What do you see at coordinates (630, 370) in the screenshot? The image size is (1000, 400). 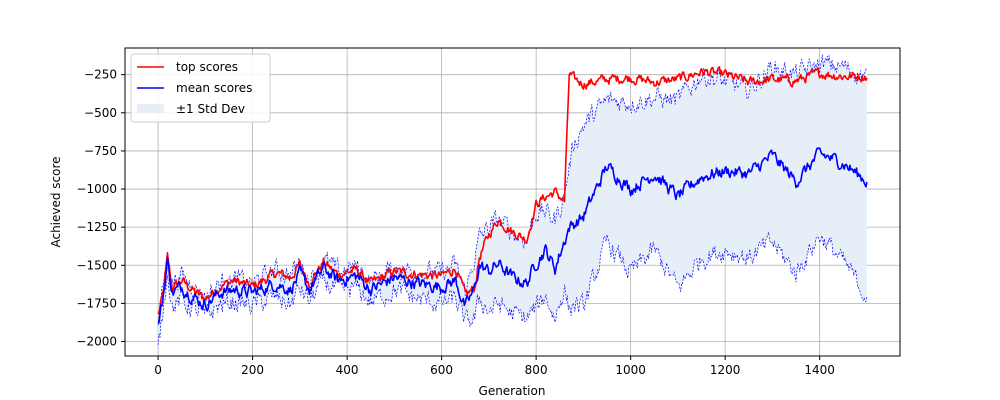 I see `x-tick-label: 1000` at bounding box center [630, 370].